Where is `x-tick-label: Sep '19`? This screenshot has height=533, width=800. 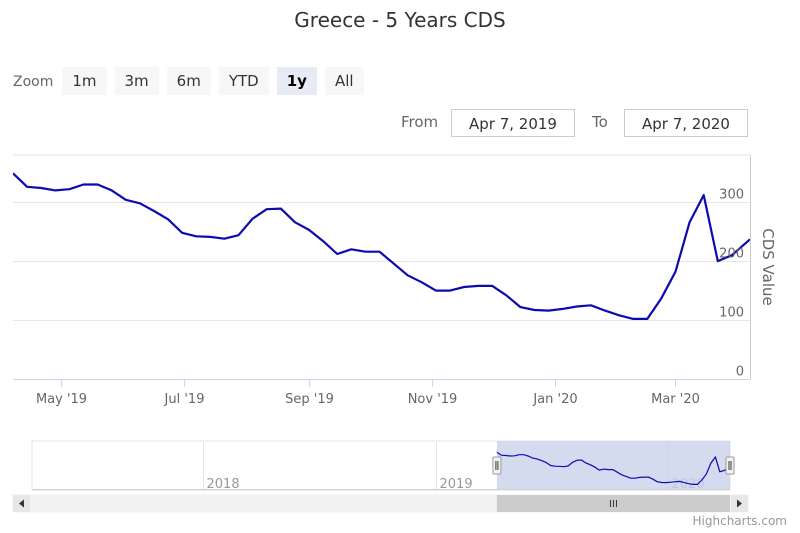 x-tick-label: Sep '19 is located at coordinates (309, 399).